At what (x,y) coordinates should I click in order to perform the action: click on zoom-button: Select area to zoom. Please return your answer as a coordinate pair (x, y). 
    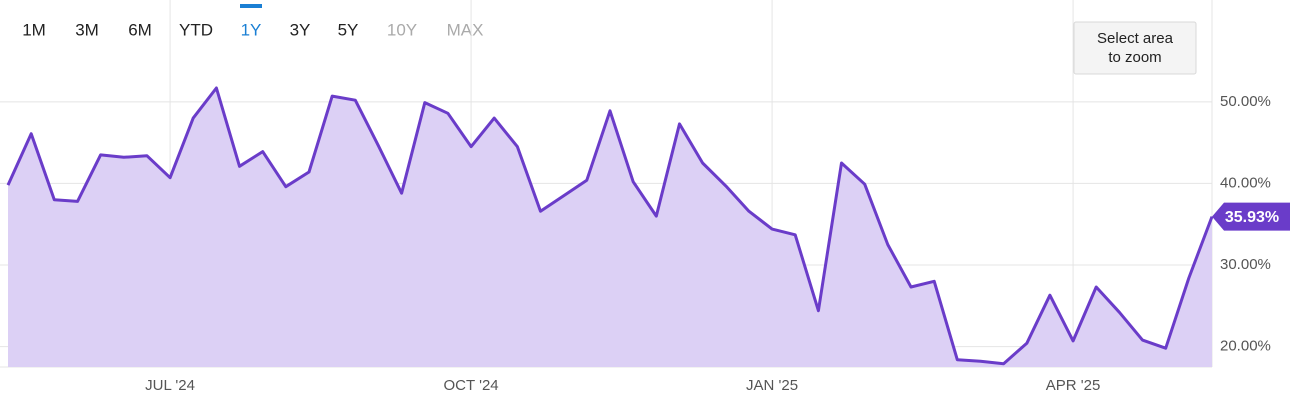
    Looking at the image, I should click on (1135, 48).